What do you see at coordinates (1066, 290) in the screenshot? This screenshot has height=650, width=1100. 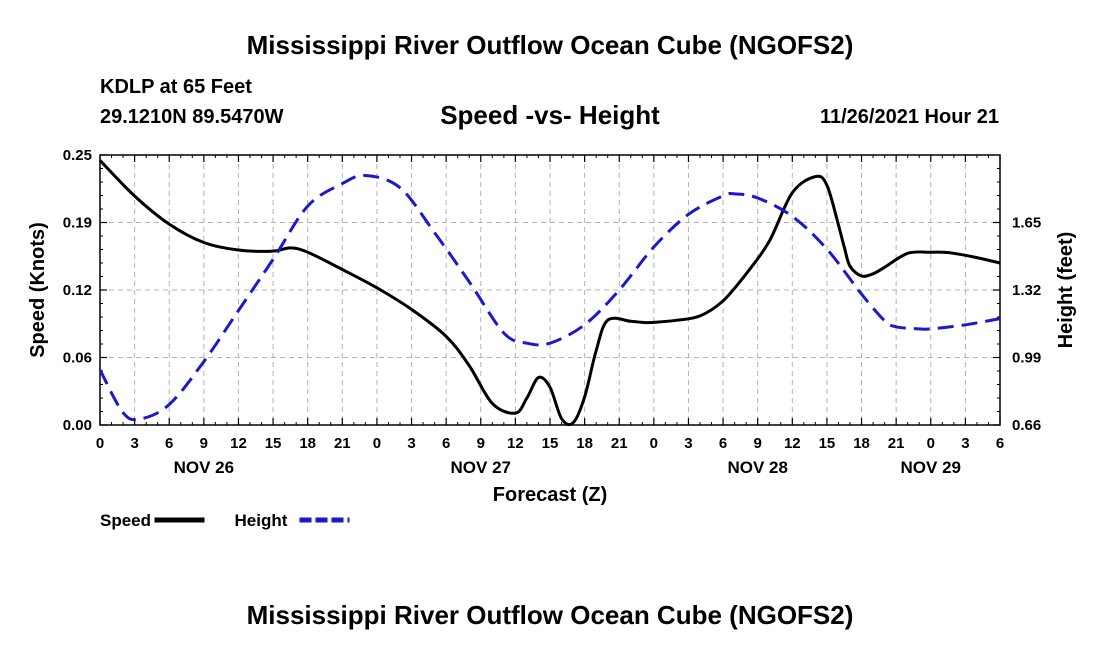 I see `y2-axis-title: Height (feet)` at bounding box center [1066, 290].